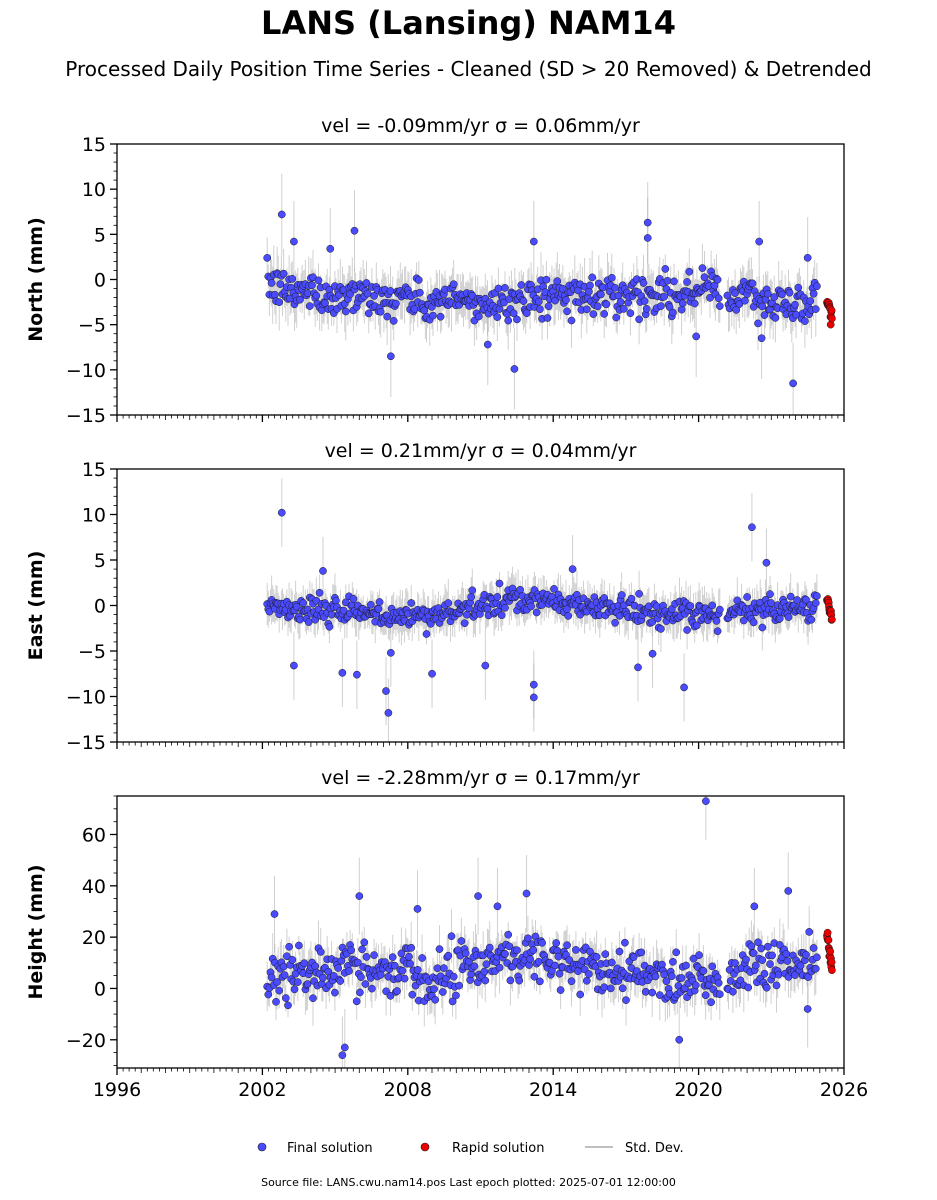 This screenshot has width=937, height=1200. Describe the element at coordinates (86, 1041) in the screenshot. I see `y-tick-label: −20` at that location.